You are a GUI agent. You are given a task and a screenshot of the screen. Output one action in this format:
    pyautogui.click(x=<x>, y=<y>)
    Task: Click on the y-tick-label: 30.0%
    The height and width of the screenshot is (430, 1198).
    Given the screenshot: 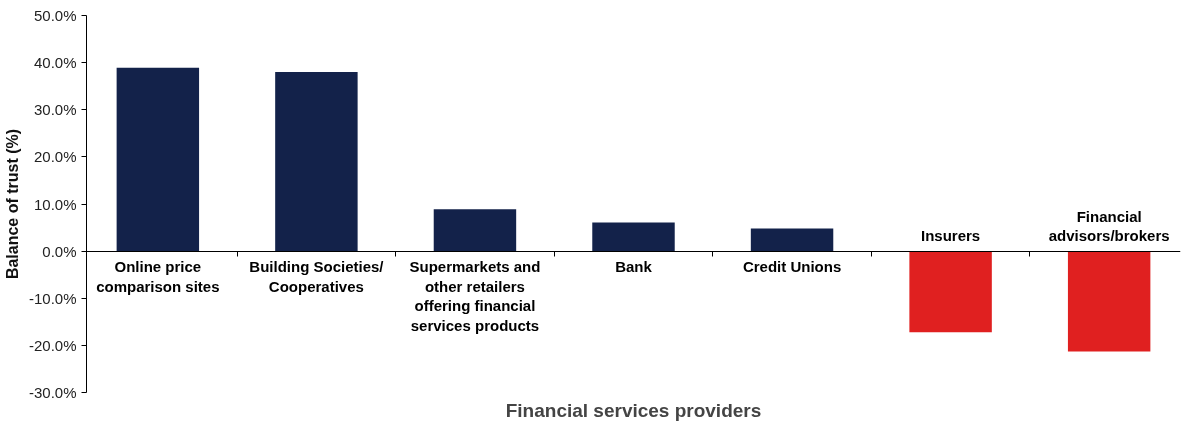 What is the action you would take?
    pyautogui.click(x=55, y=110)
    